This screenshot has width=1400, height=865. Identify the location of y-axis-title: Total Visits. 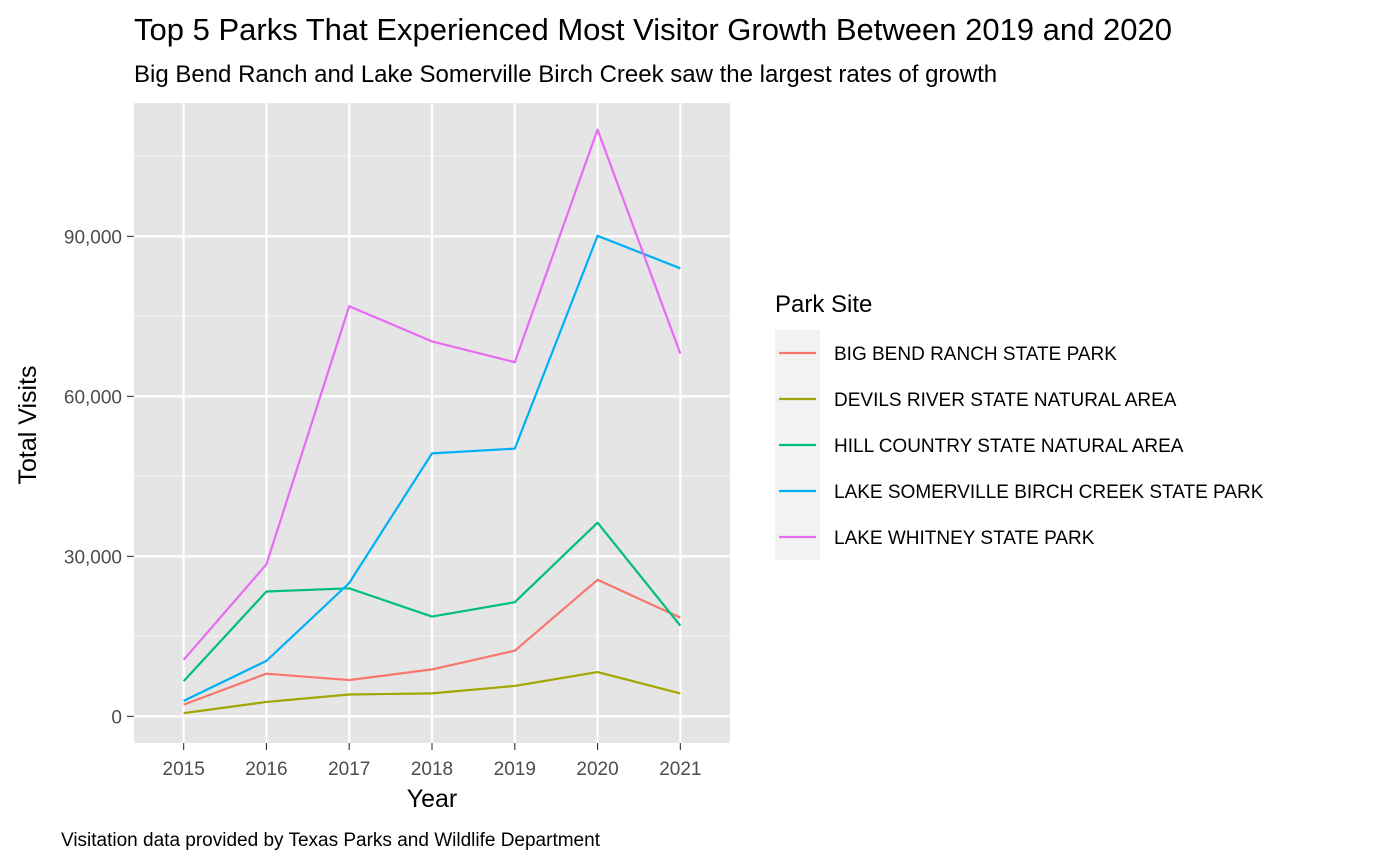
(28, 424).